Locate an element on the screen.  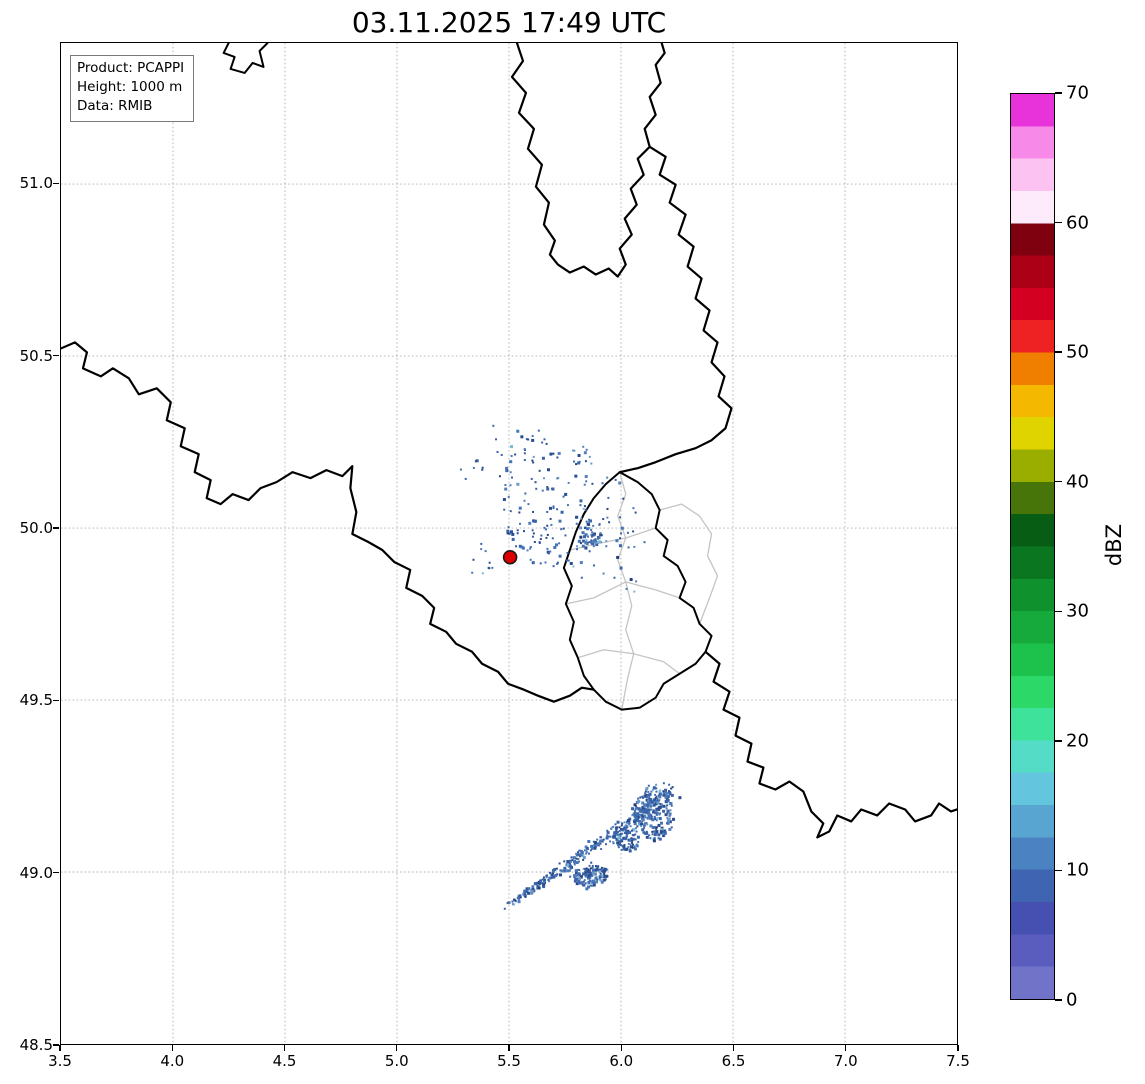
x-tick-label: 5.0 is located at coordinates (396, 1061).